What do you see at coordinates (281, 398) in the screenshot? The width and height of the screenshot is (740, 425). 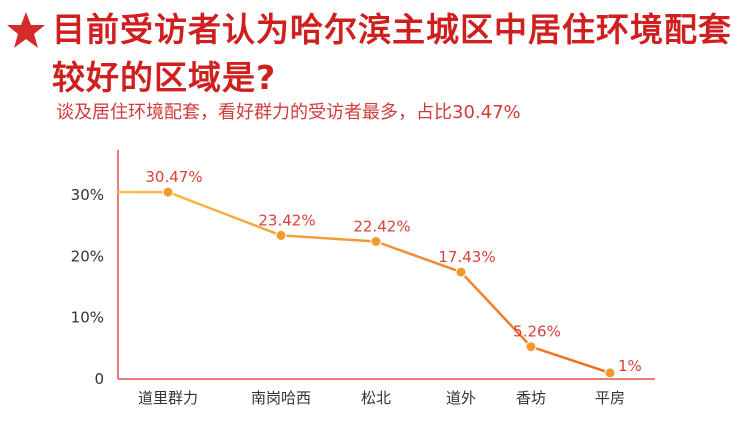 I see `x-tick-label: 南岗哈西` at bounding box center [281, 398].